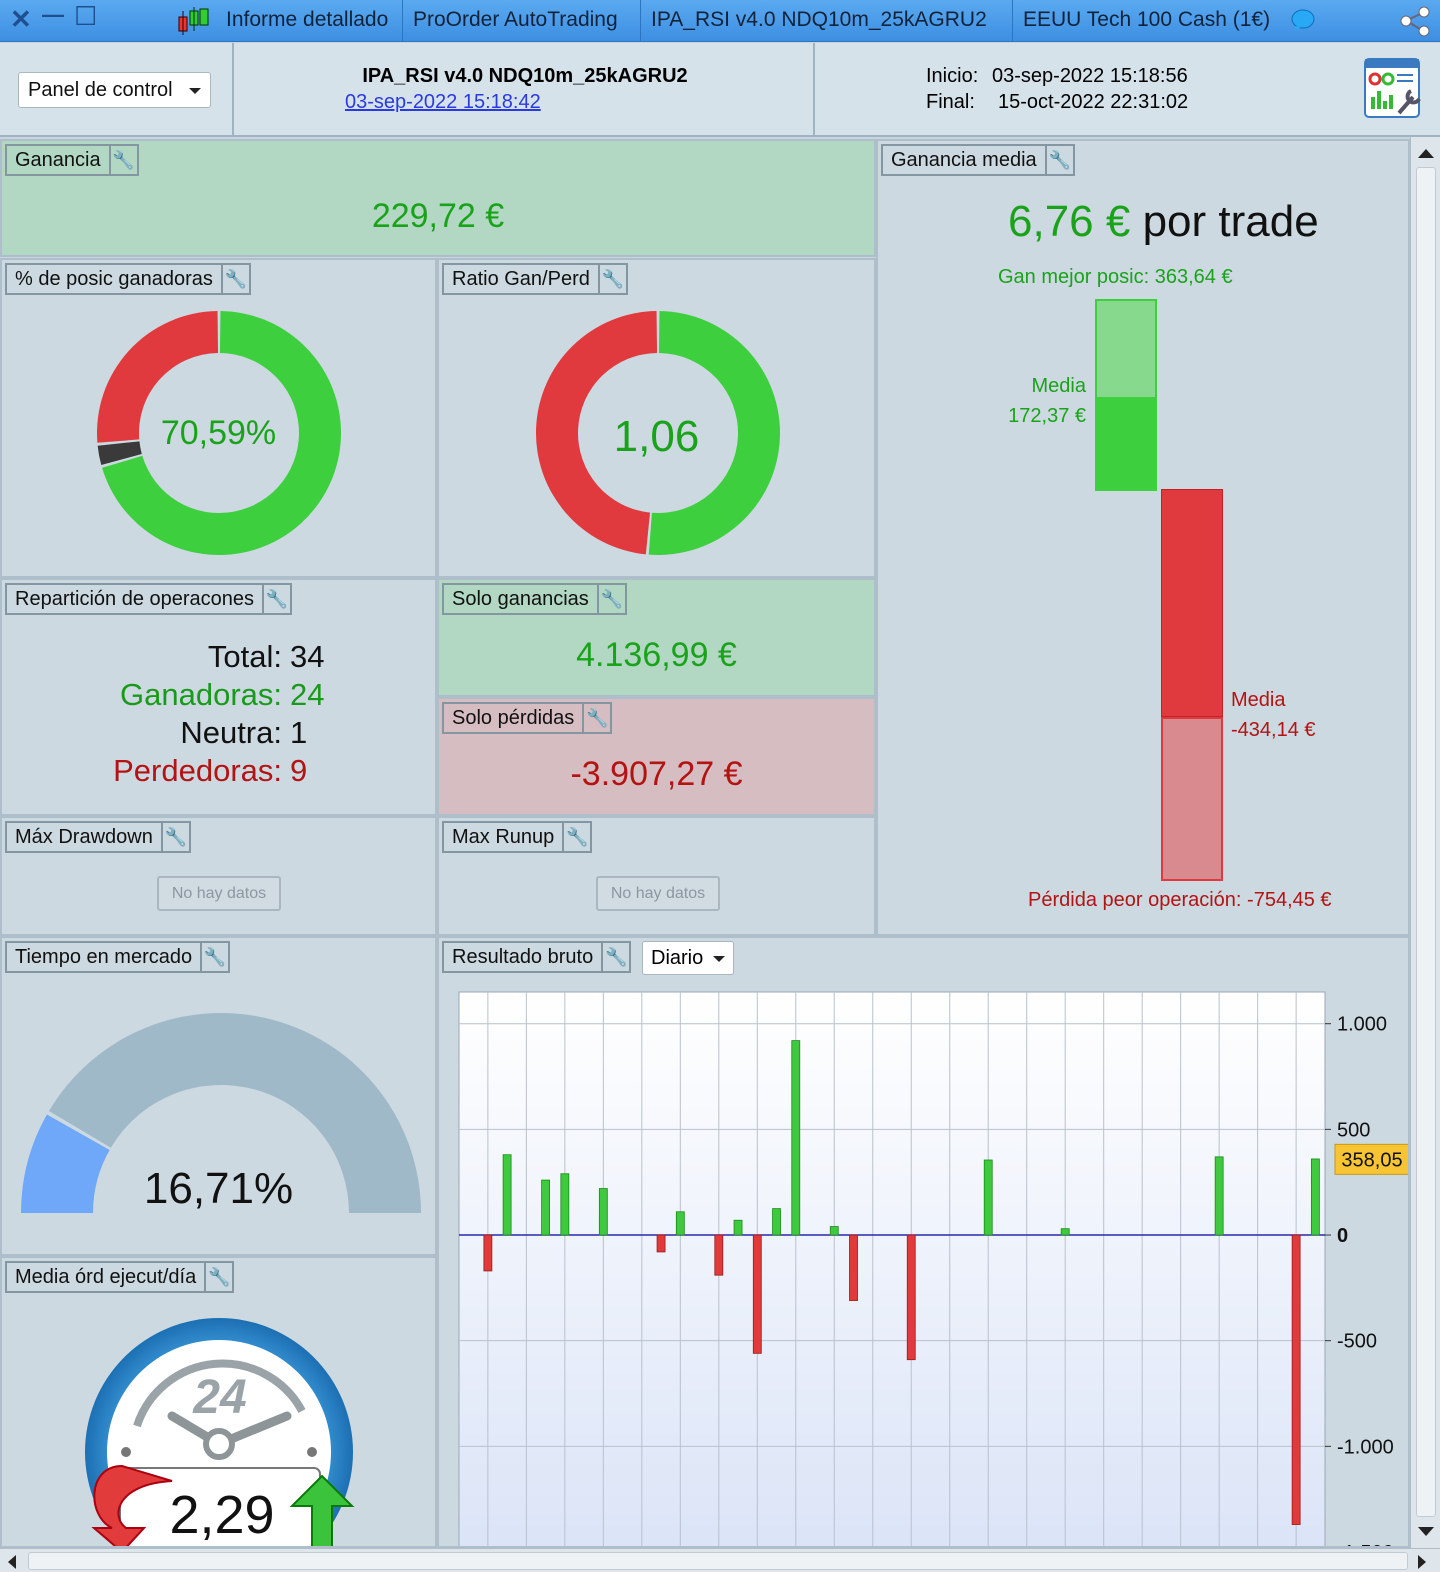 This screenshot has width=1440, height=1572. Describe the element at coordinates (307, 656) in the screenshot. I see `total-value: 34` at that location.